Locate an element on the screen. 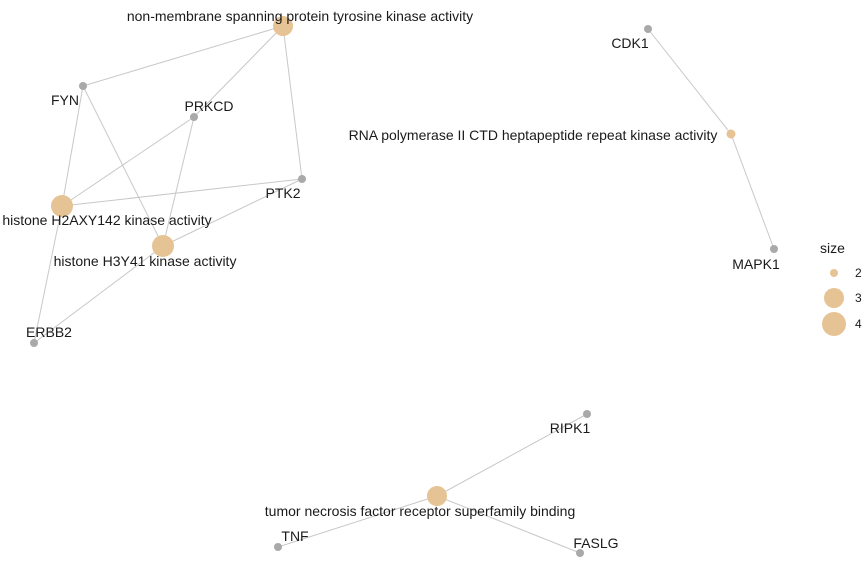 Image resolution: width=864 pixels, height=576 pixels. legend-label-4: 4 is located at coordinates (858, 324).